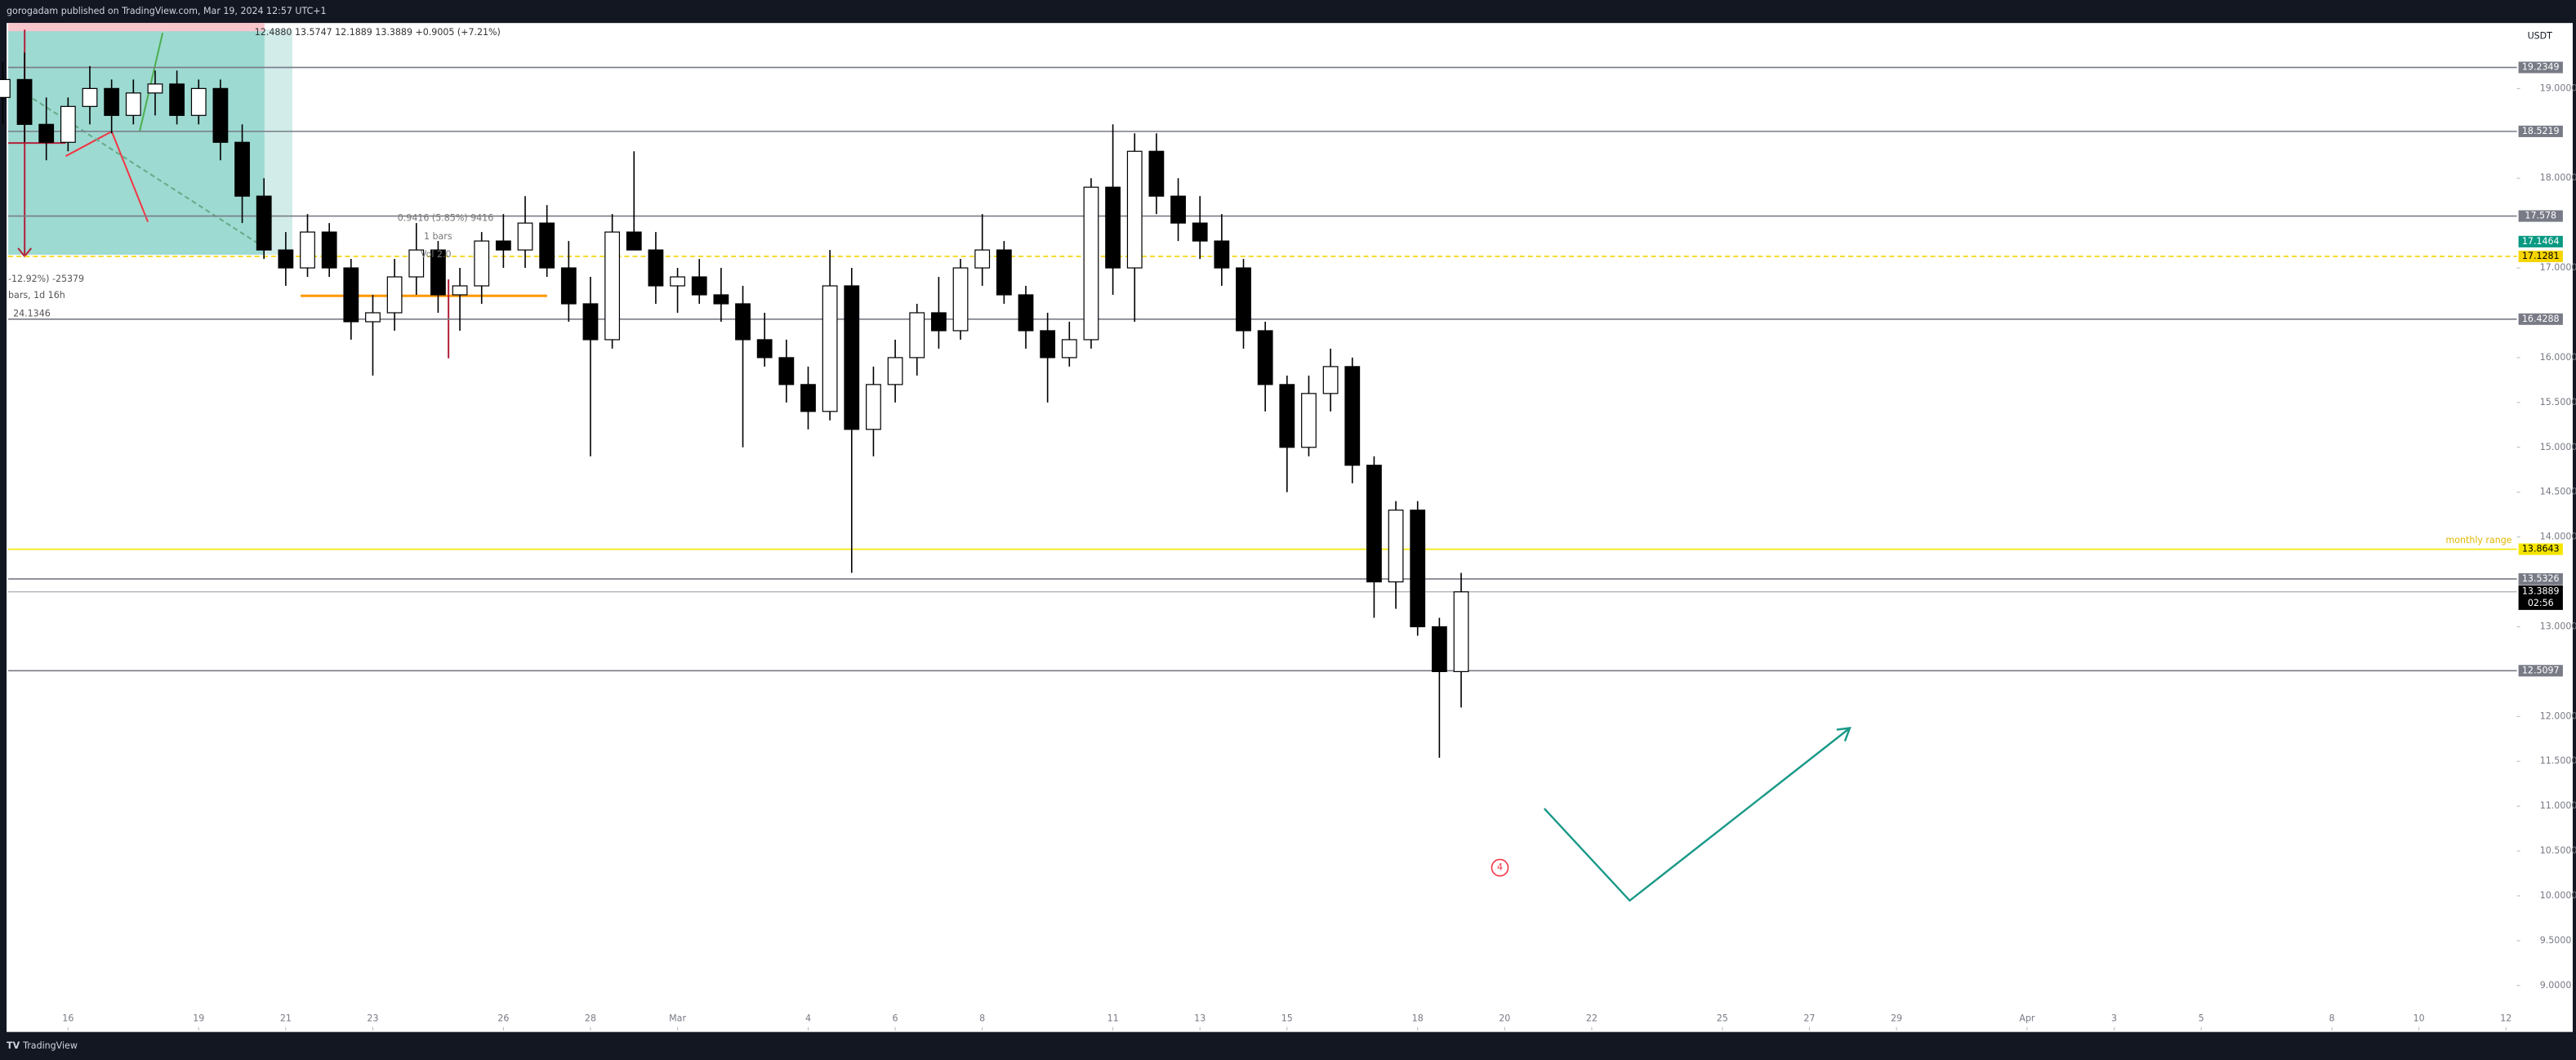  What do you see at coordinates (1809, 1019) in the screenshot?
I see `x-tick-label: 27` at bounding box center [1809, 1019].